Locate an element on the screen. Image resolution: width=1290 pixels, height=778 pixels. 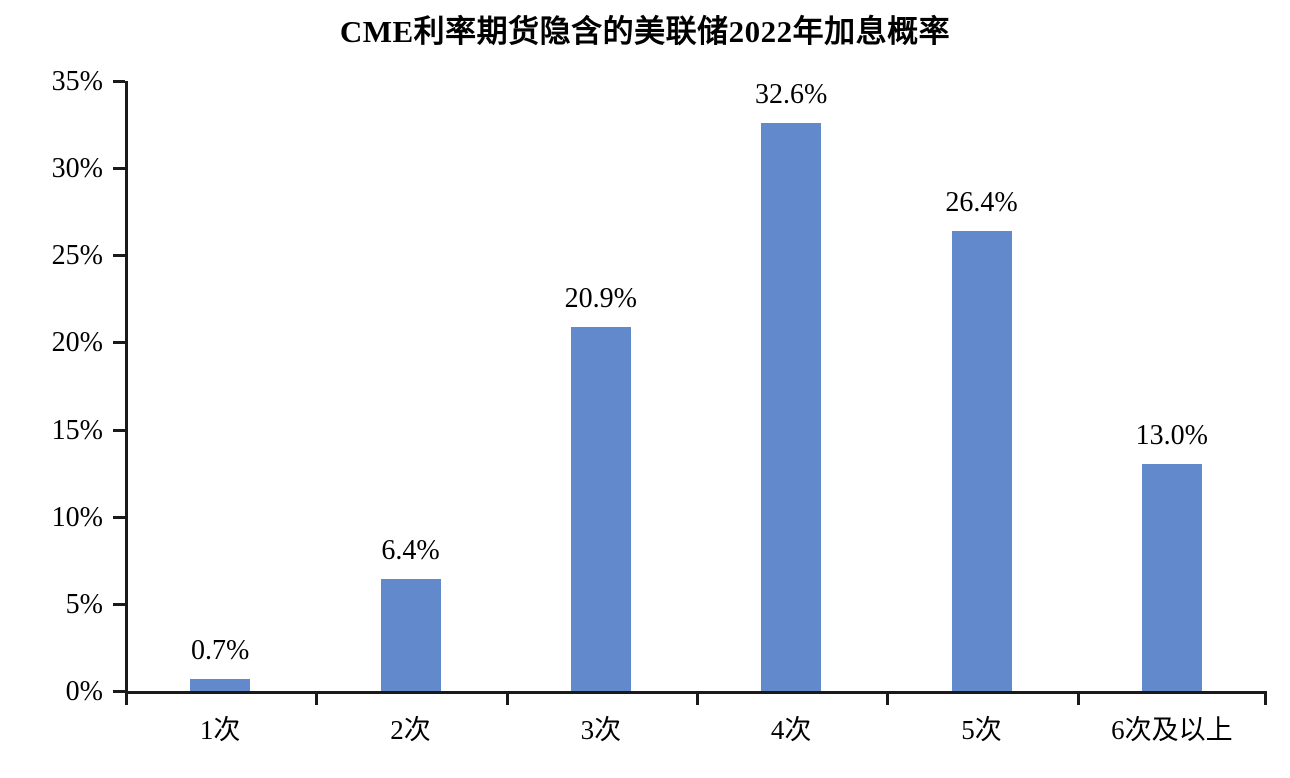
bar-value-label: 6.4% is located at coordinates (410, 551).